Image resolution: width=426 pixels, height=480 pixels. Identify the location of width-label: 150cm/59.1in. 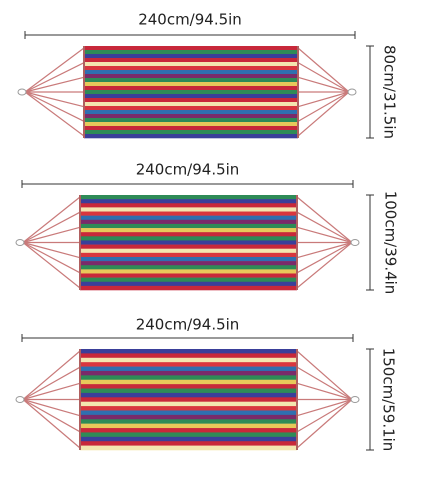
(389, 400).